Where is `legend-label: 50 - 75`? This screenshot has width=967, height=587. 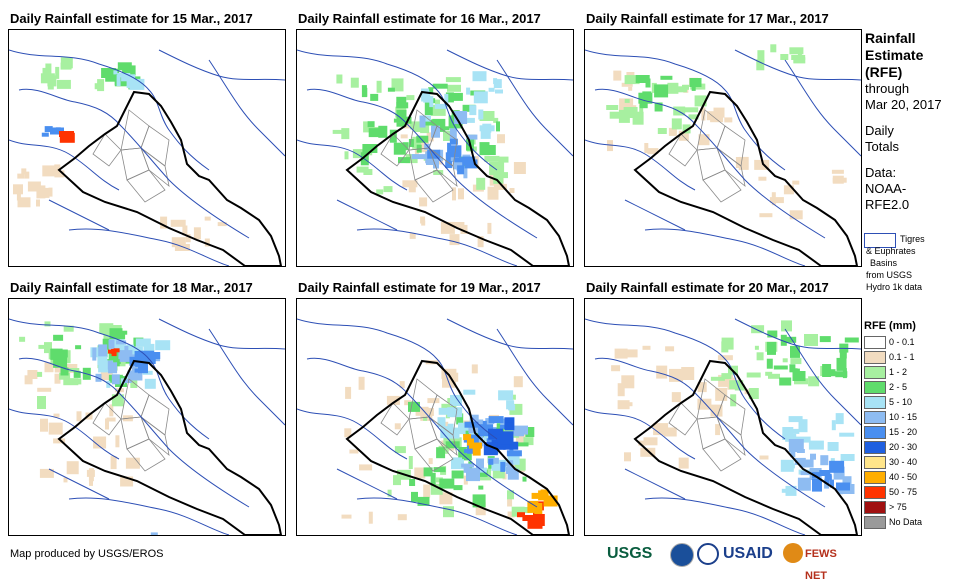 legend-label: 50 - 75 is located at coordinates (903, 492).